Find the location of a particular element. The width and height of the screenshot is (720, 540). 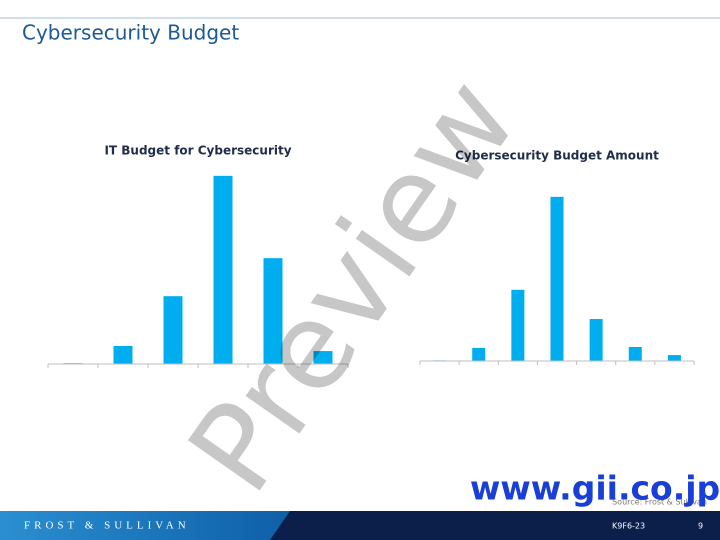

footer-code: K9F6-23 is located at coordinates (628, 526).